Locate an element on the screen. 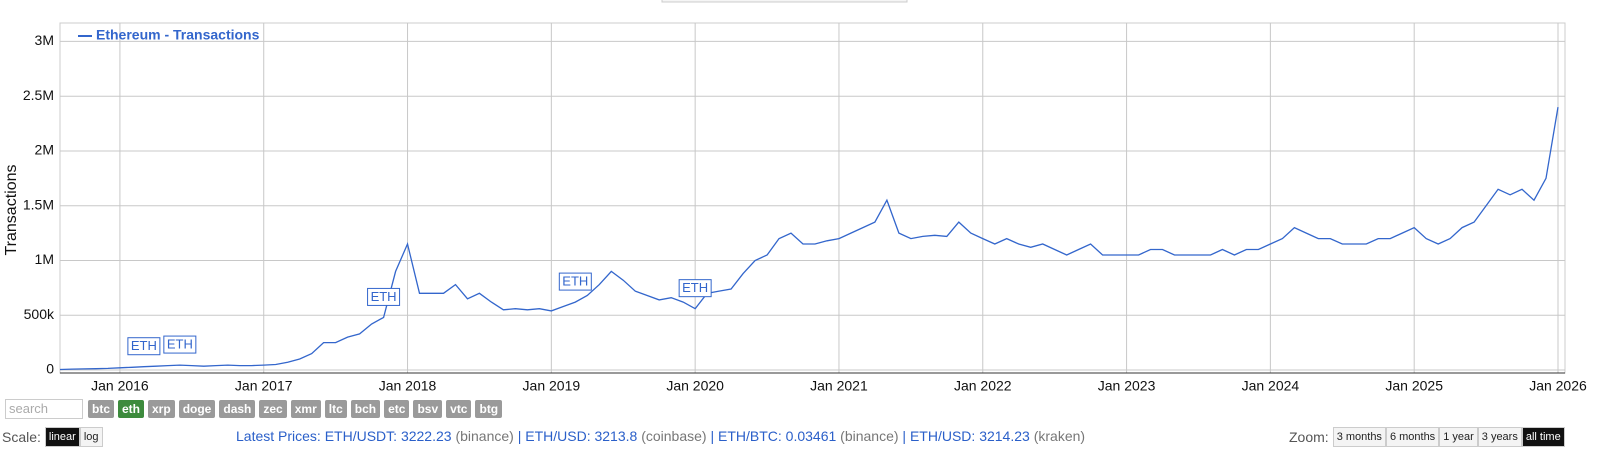 Image resolution: width=1600 pixels, height=470 pixels. zoom-button: 1 year is located at coordinates (1458, 437).